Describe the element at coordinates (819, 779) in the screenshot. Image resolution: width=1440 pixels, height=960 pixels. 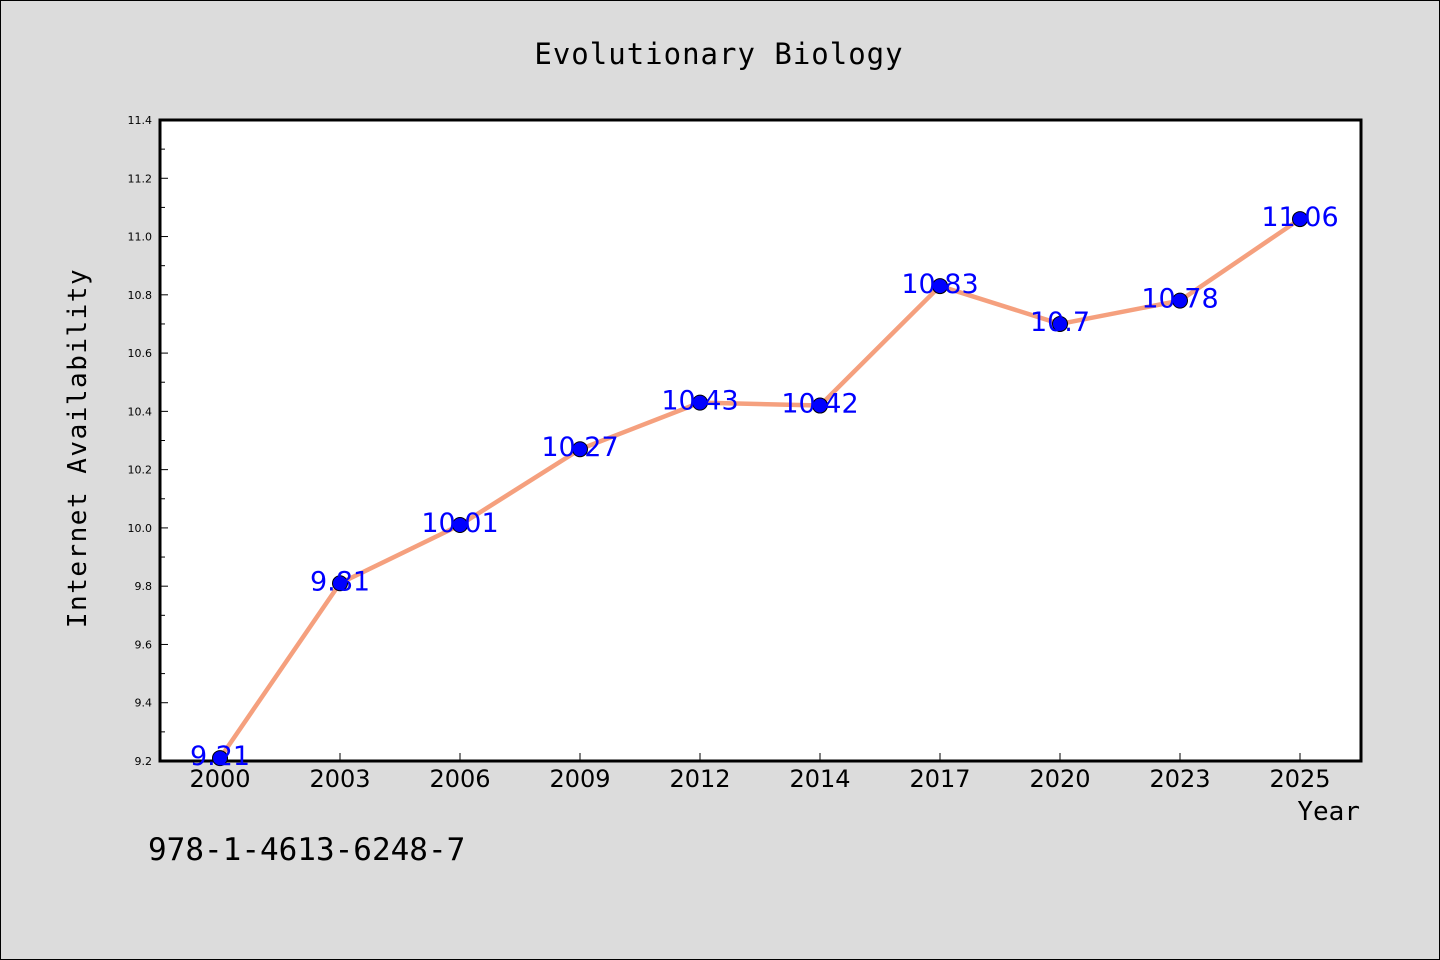
I see `x-tick-label: 2014` at that location.